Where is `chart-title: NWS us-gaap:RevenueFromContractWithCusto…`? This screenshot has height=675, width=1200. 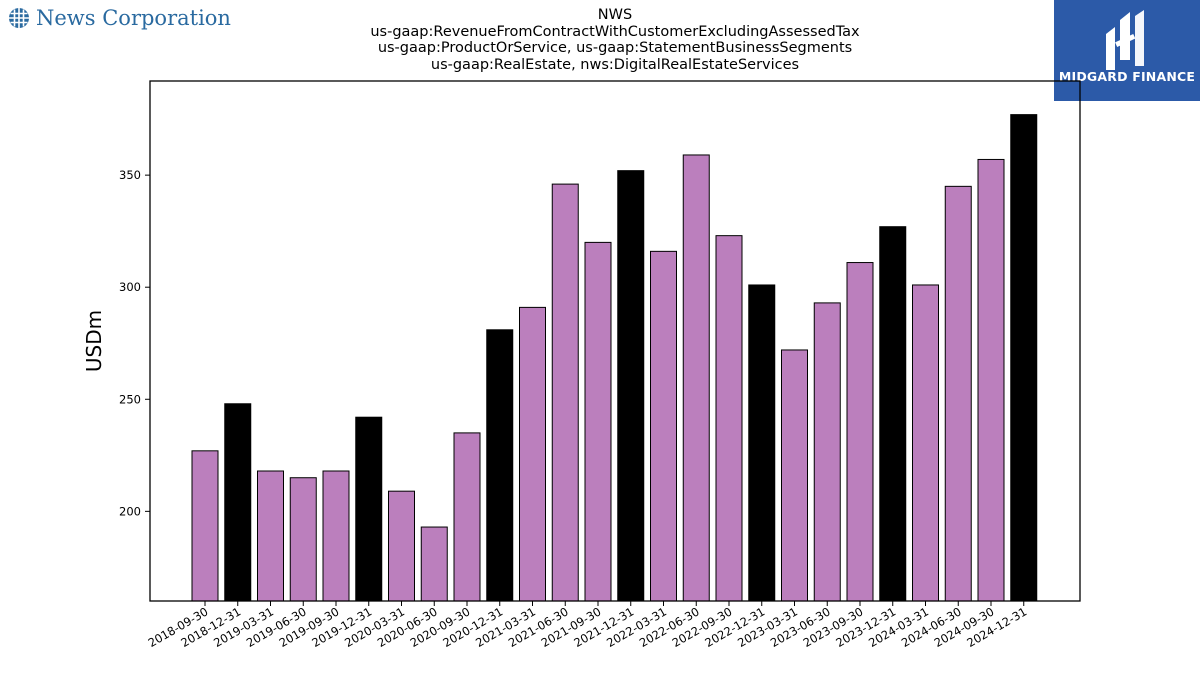 chart-title: NWS us-gaap:RevenueFromContractWithCusto… is located at coordinates (615, 40).